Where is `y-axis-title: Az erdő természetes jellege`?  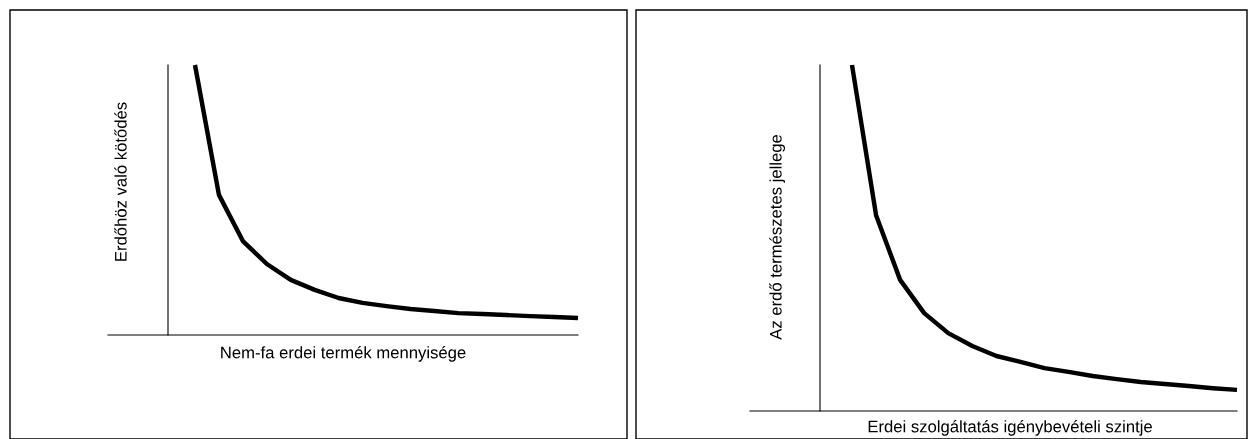 y-axis-title: Az erdő természetes jellege is located at coordinates (777, 237).